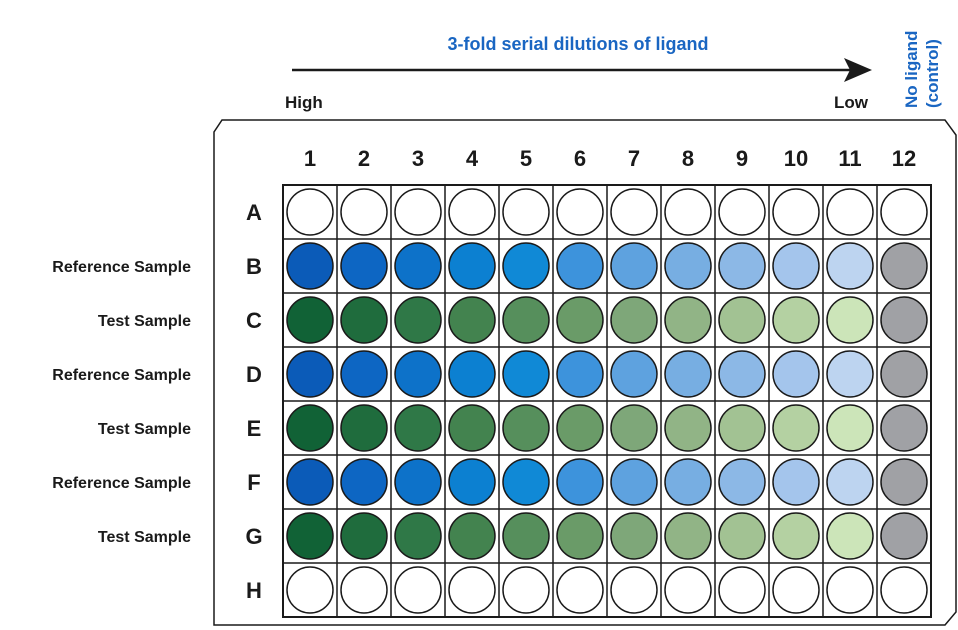 This screenshot has width=958, height=630. Describe the element at coordinates (121, 375) in the screenshot. I see `sample-label-row-D: Reference Sample` at that location.